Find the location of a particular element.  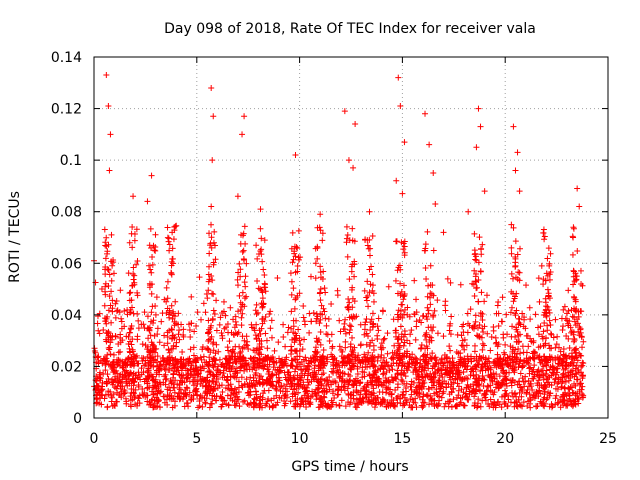

x-tick-label: 10 is located at coordinates (300, 439).